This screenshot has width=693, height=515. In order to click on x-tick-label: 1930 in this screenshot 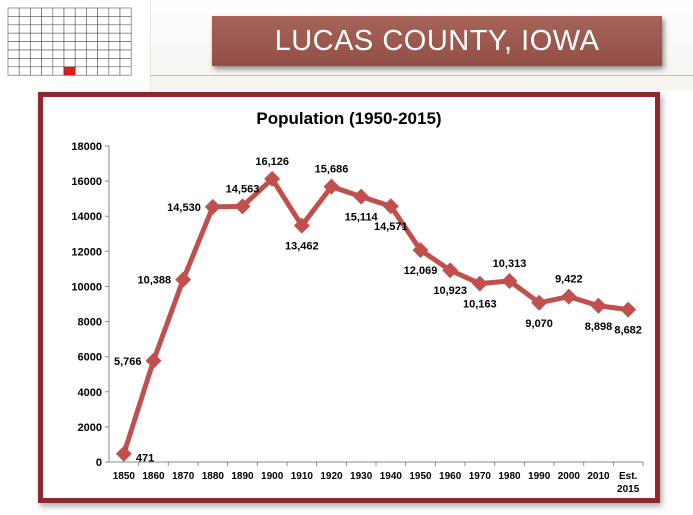, I will do `click(361, 476)`.